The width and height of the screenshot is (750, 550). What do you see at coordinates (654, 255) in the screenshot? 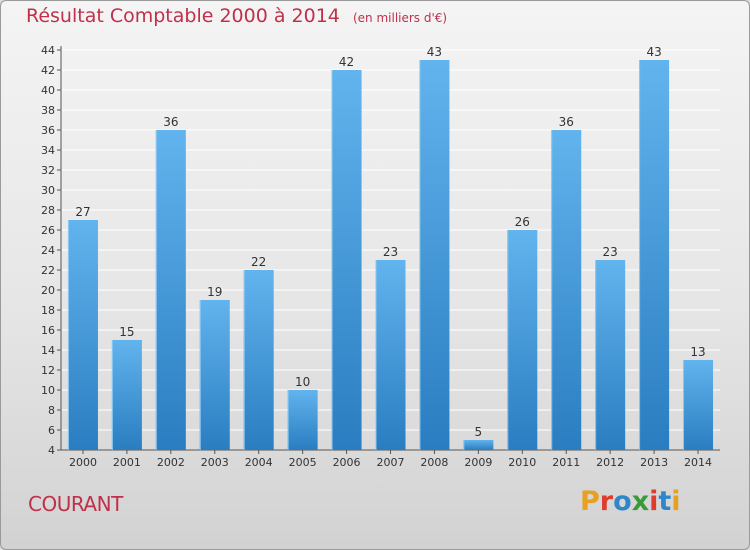
I see `bar-2013` at bounding box center [654, 255].